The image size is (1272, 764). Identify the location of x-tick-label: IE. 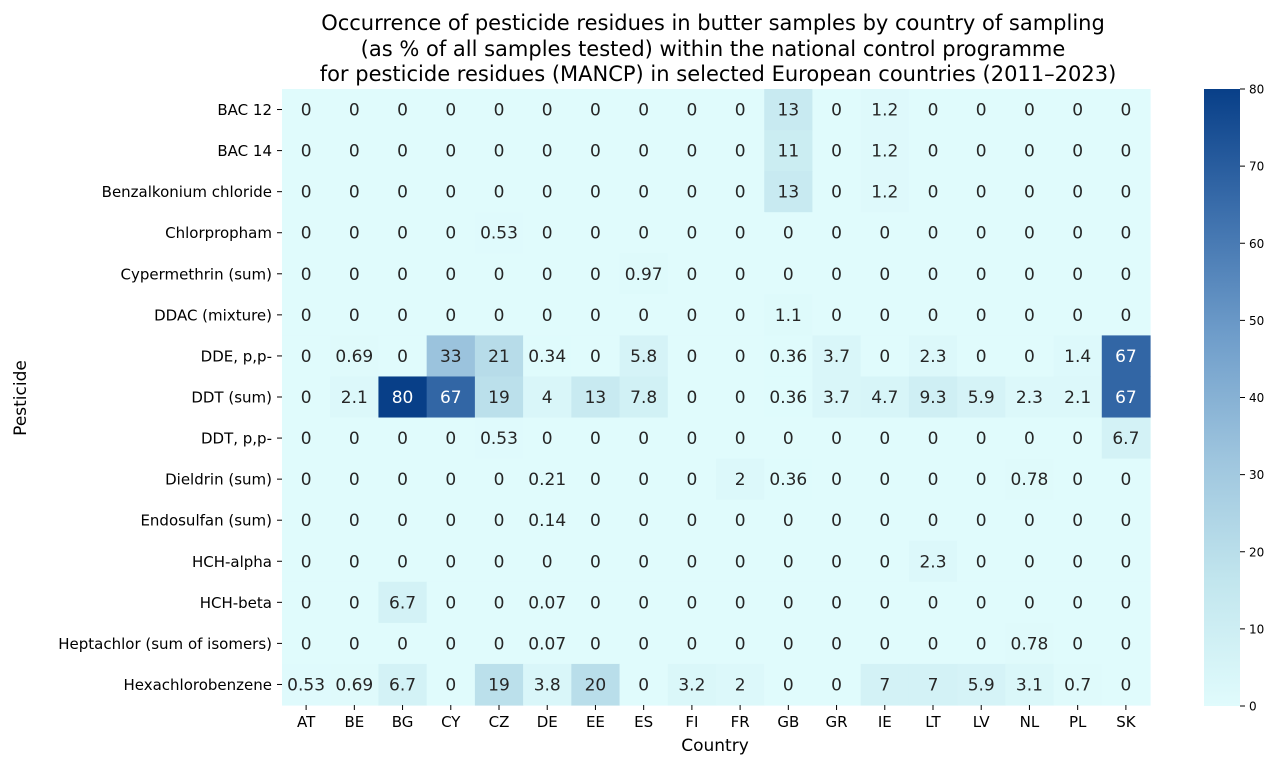
(885, 722).